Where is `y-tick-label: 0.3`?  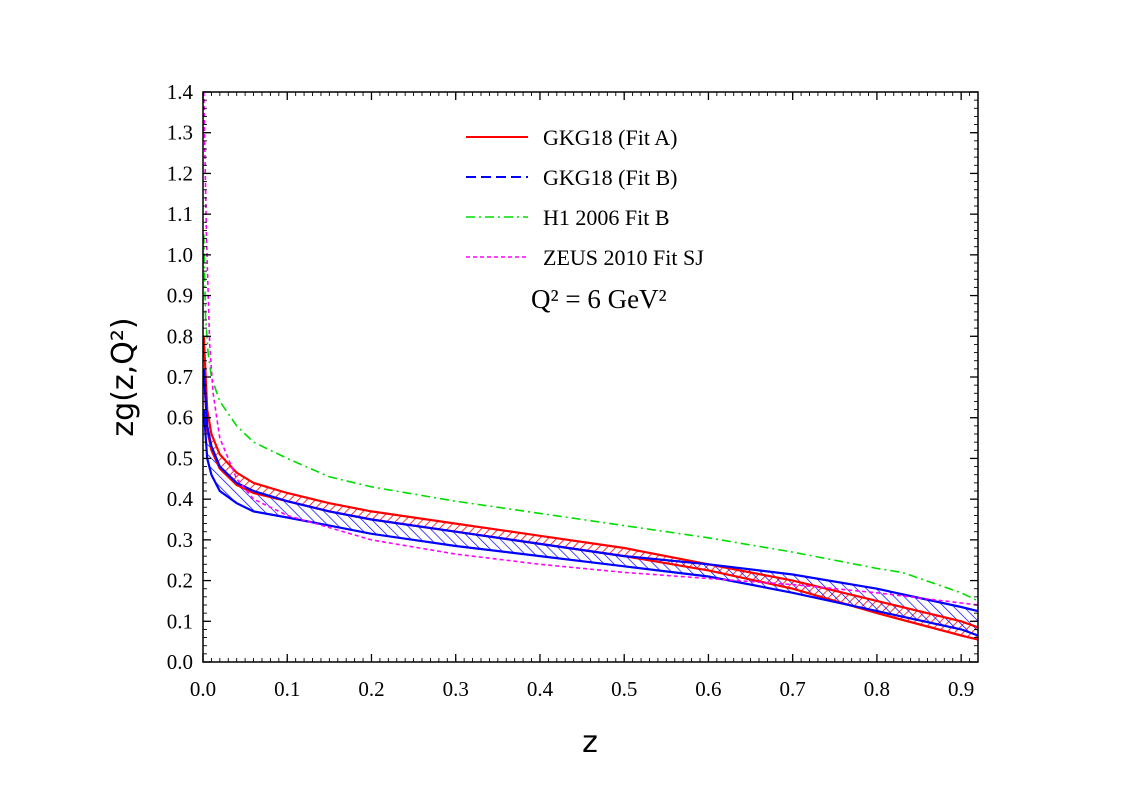 y-tick-label: 0.3 is located at coordinates (180, 540).